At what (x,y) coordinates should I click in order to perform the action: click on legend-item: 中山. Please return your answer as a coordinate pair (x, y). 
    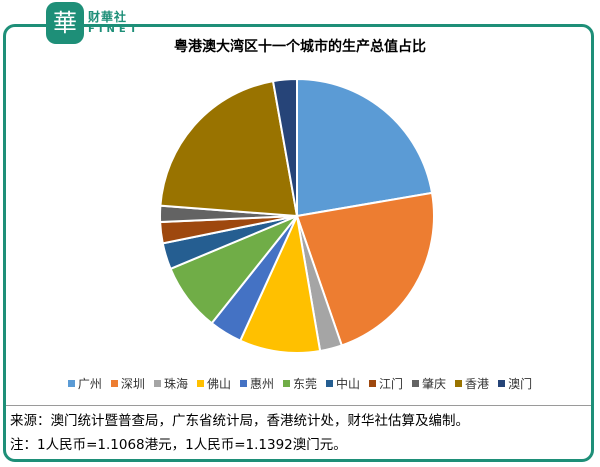
    Looking at the image, I should click on (343, 383).